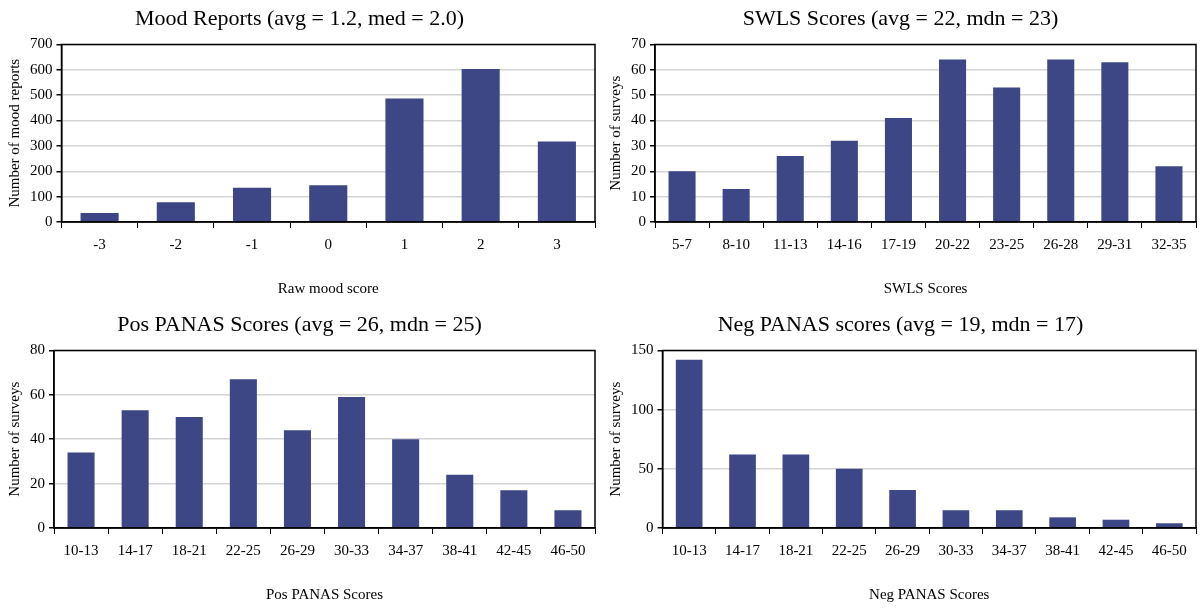 The image size is (1203, 612). What do you see at coordinates (480, 243) in the screenshot?
I see `x-tick-label: 2` at bounding box center [480, 243].